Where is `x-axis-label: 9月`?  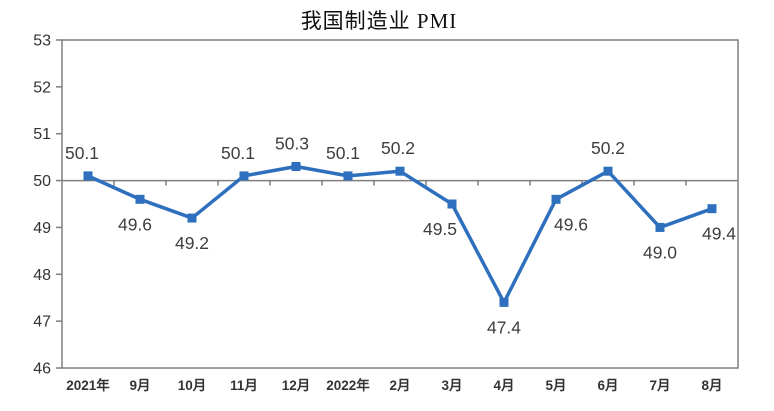
x-axis-label: 9月 is located at coordinates (139, 385).